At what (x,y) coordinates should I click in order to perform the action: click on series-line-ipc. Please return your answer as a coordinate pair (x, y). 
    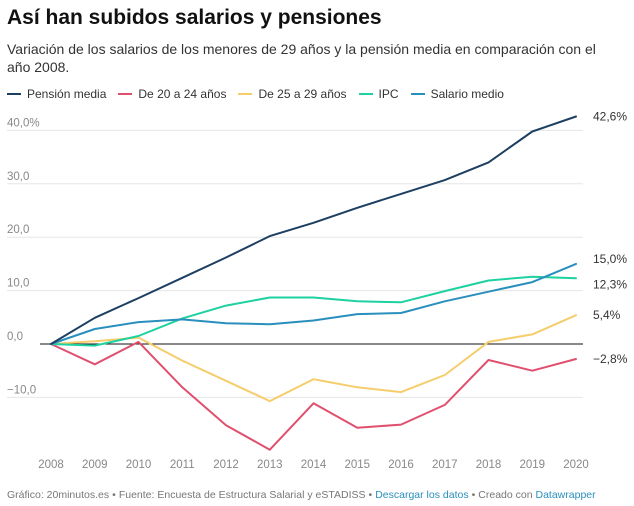
    Looking at the image, I should click on (313, 311).